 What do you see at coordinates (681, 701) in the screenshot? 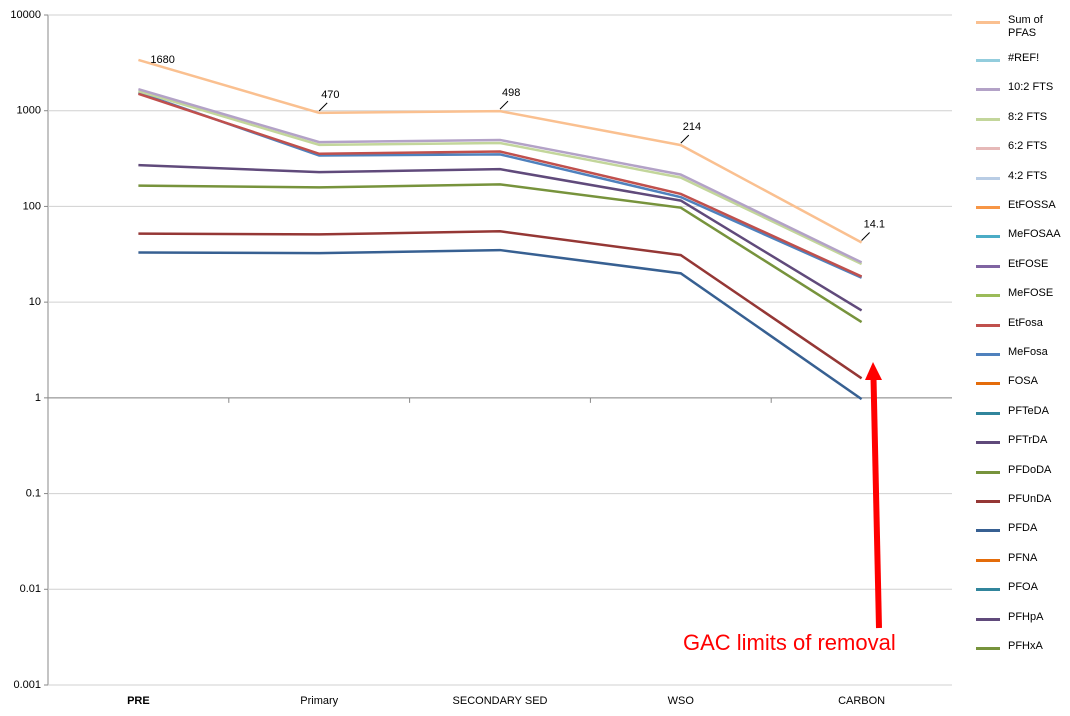
I see `x-tick-label: WSO` at bounding box center [681, 701].